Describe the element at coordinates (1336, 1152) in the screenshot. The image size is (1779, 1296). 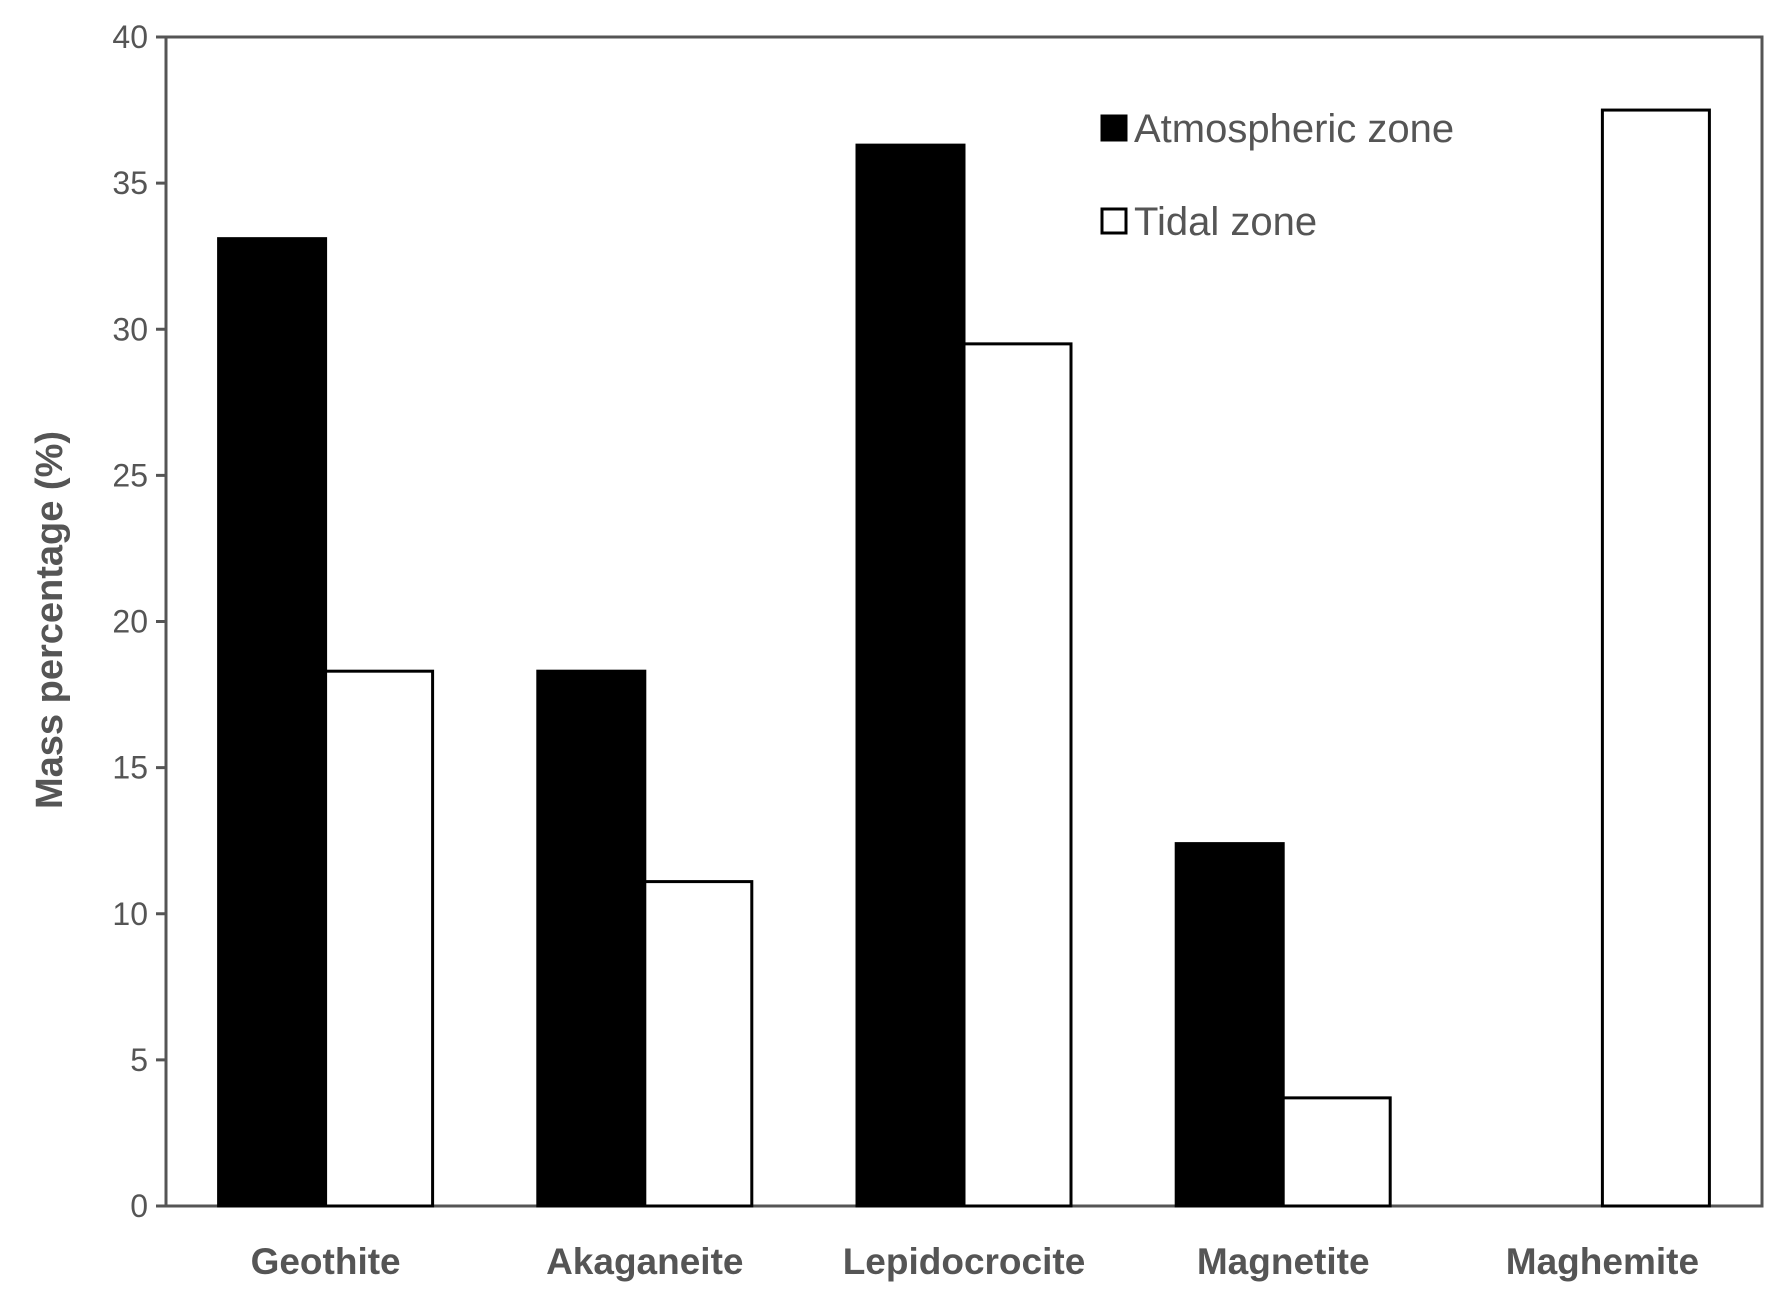
I see `bar-tidal-magnetite` at that location.